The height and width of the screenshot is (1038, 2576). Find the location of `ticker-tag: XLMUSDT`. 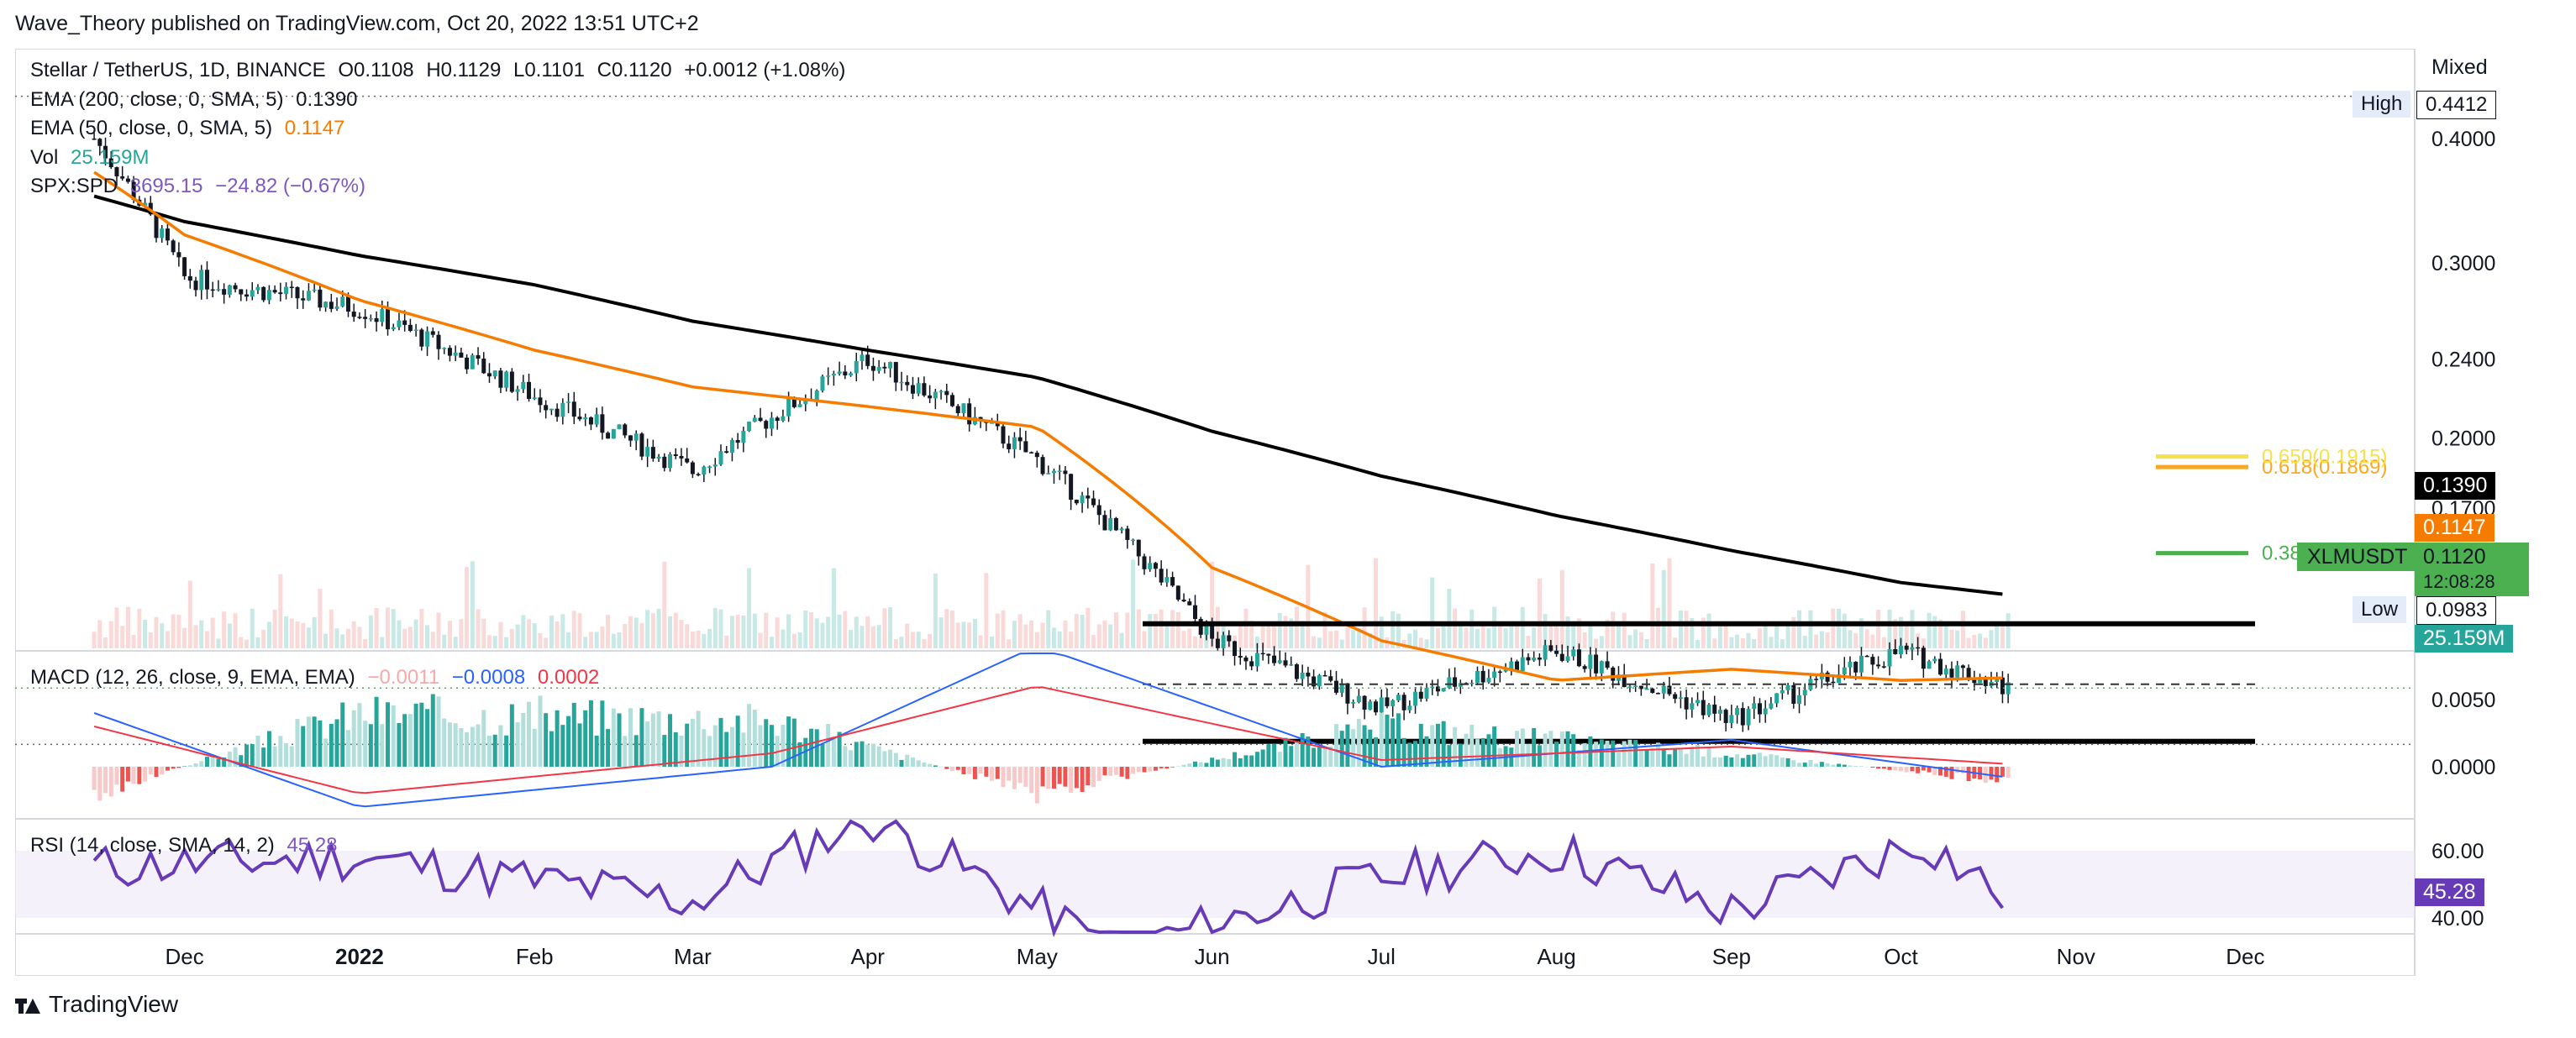

ticker-tag: XLMUSDT is located at coordinates (2357, 557).